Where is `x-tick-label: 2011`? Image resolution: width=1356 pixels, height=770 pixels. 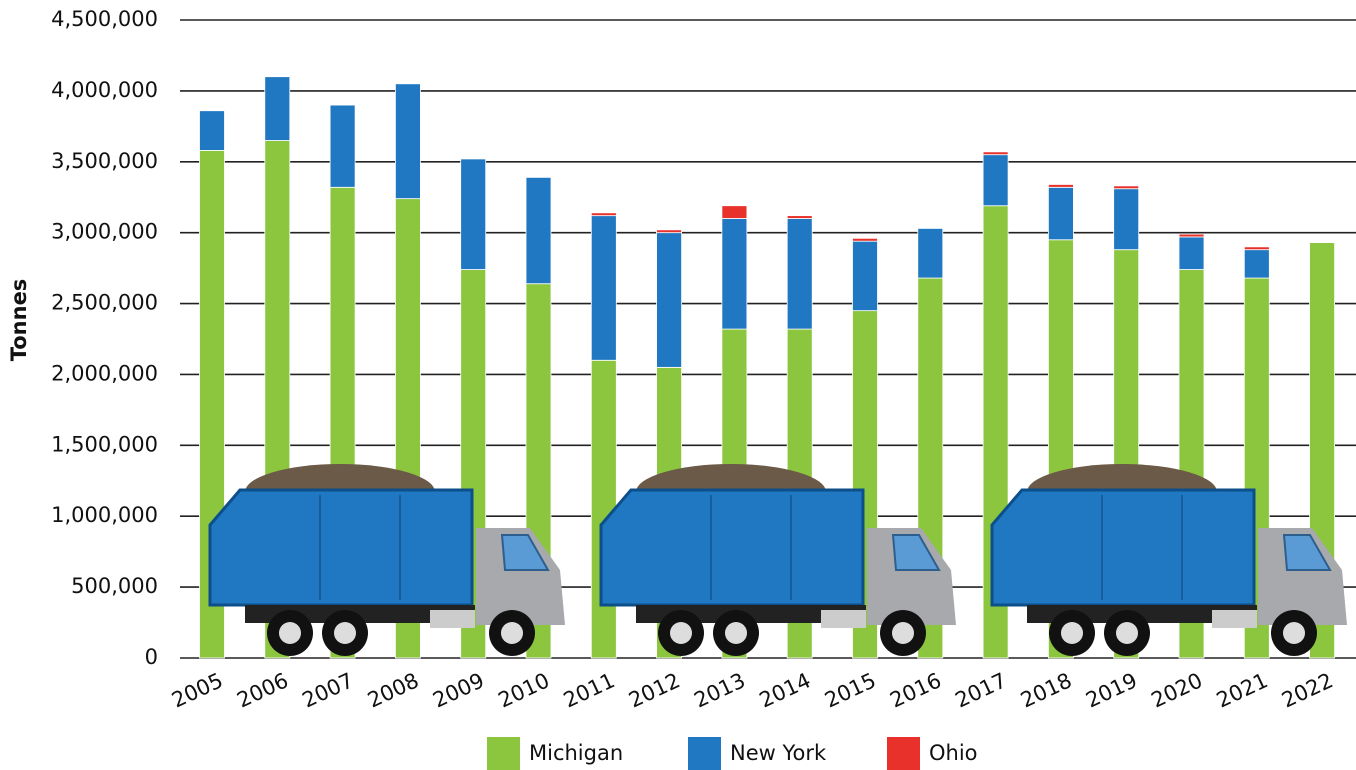 x-tick-label: 2011 is located at coordinates (589, 690).